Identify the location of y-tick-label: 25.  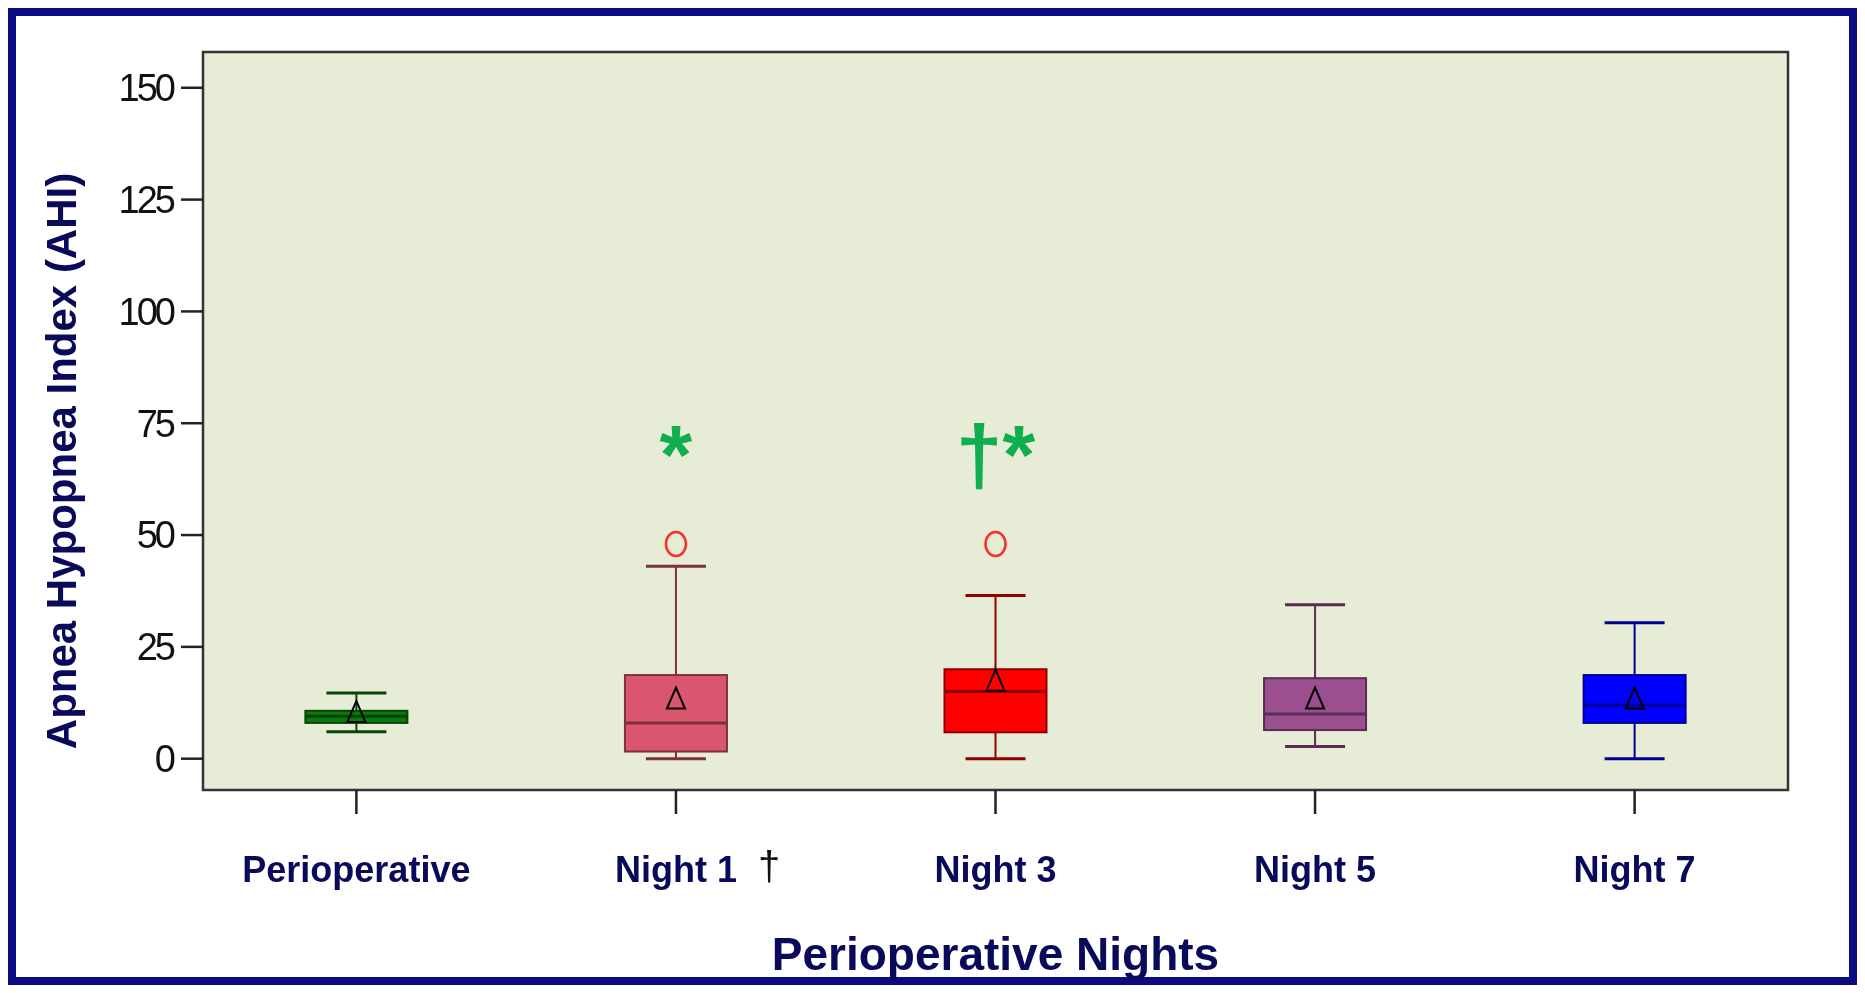
(155, 647).